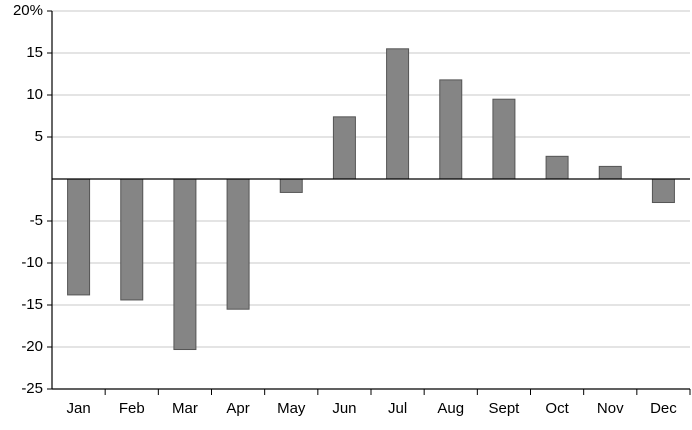  I want to click on x-tick-label: Nov, so click(610, 408).